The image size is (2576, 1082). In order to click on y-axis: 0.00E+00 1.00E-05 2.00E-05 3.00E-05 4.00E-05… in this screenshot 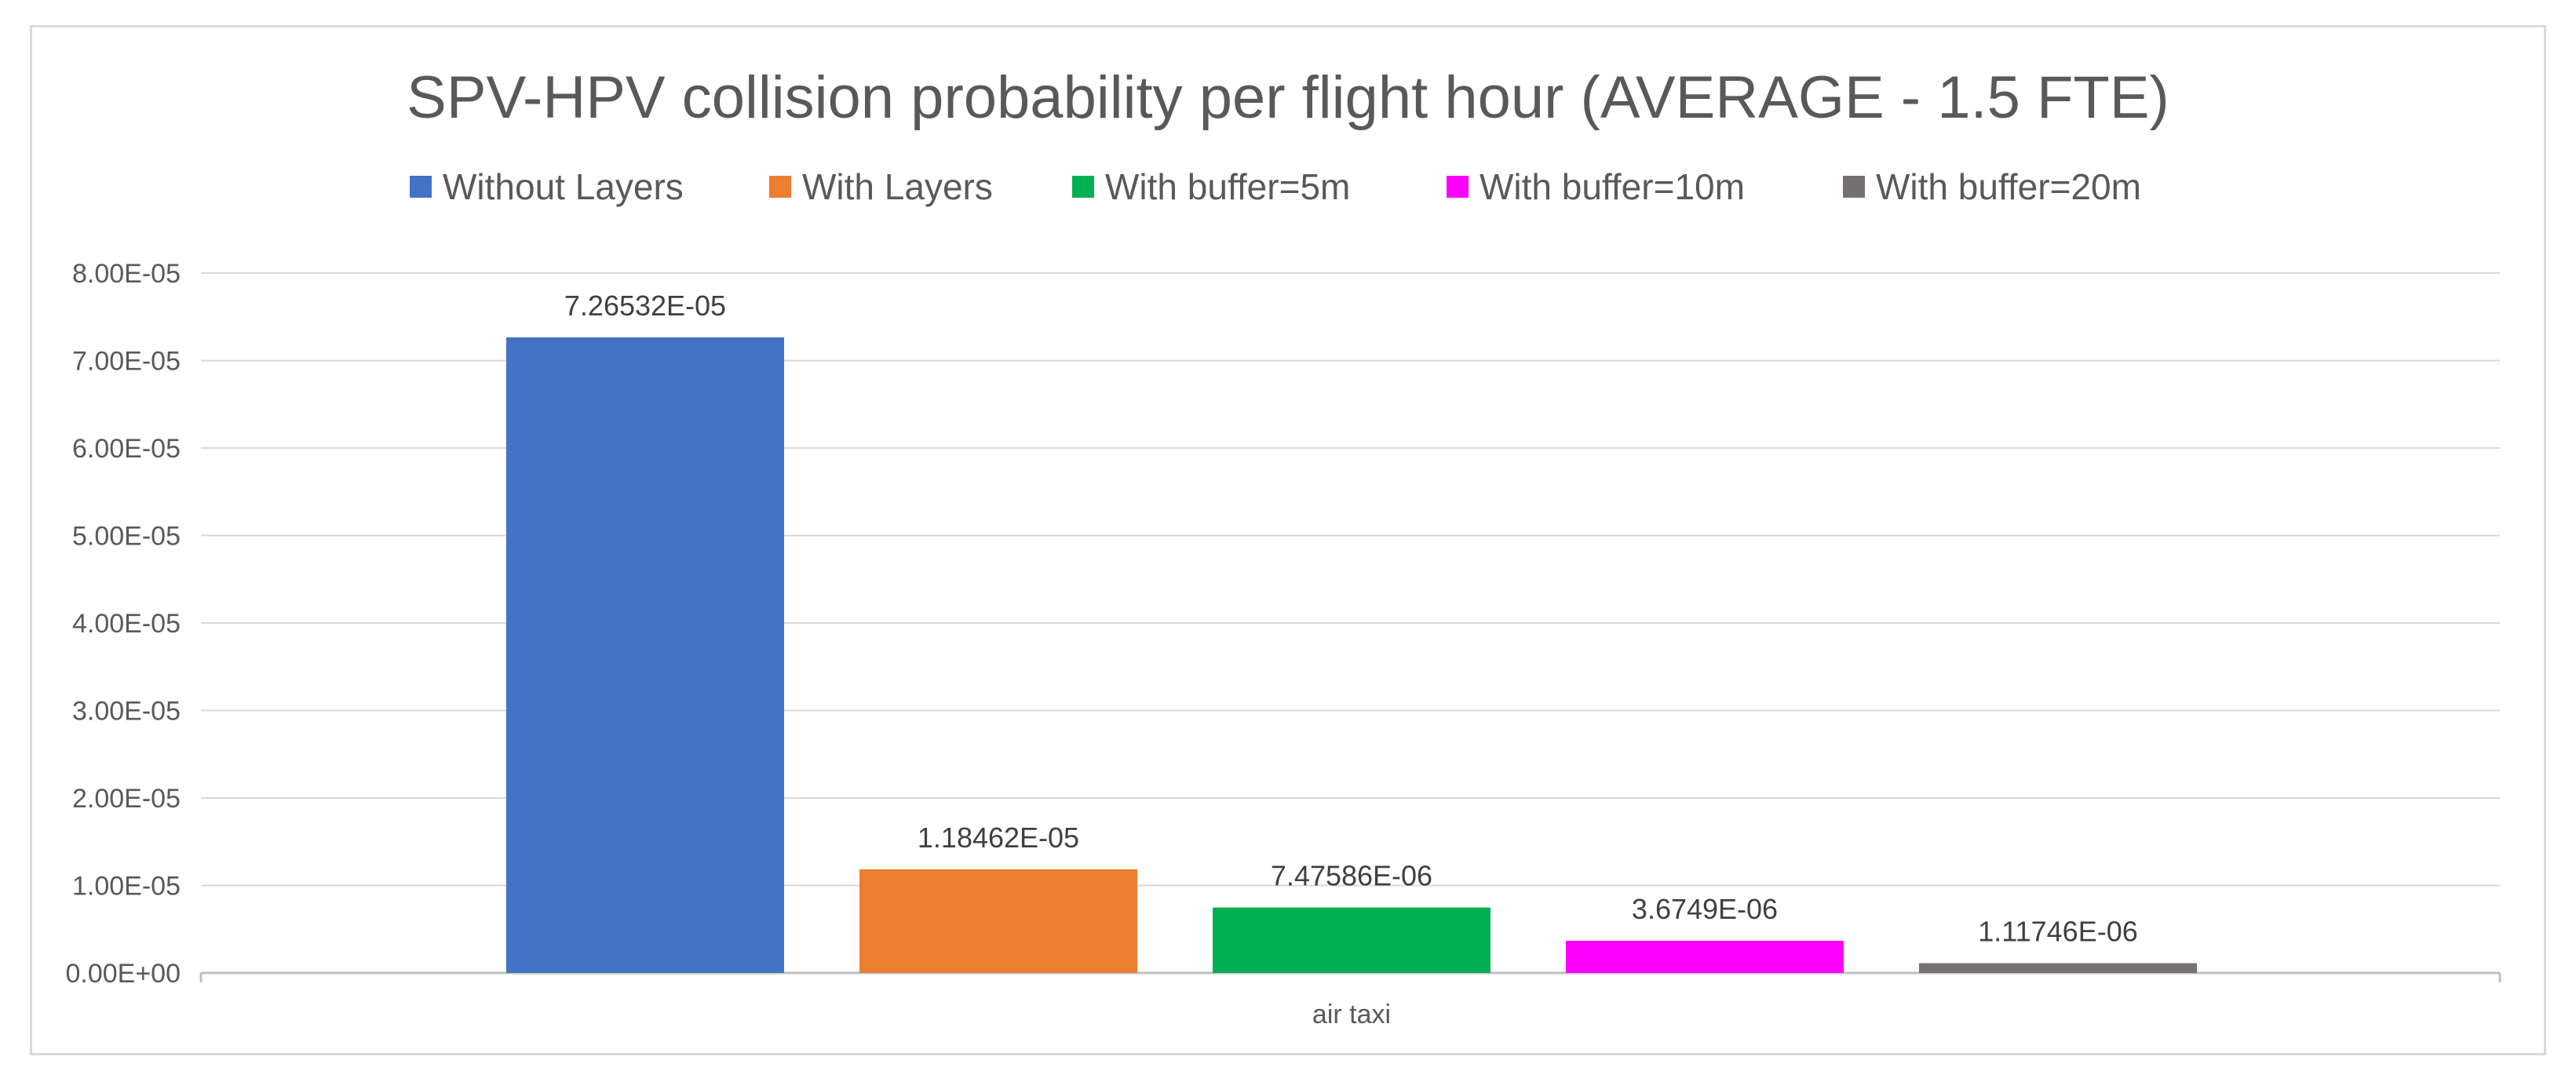, I will do `click(123, 624)`.